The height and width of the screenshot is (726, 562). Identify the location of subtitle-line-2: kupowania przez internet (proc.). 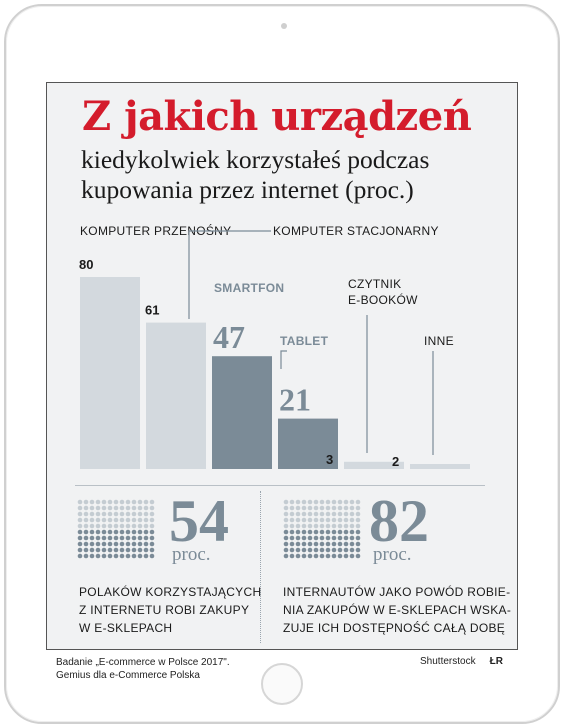
(247, 189).